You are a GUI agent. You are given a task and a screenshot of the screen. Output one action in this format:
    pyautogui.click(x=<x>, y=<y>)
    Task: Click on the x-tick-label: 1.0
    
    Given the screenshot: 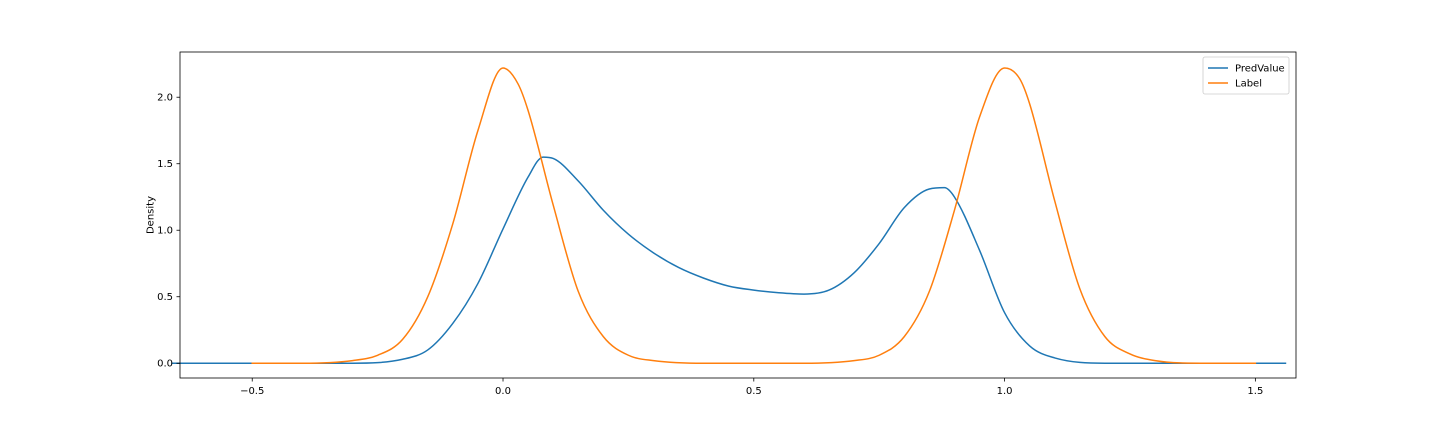 What is the action you would take?
    pyautogui.click(x=1005, y=391)
    